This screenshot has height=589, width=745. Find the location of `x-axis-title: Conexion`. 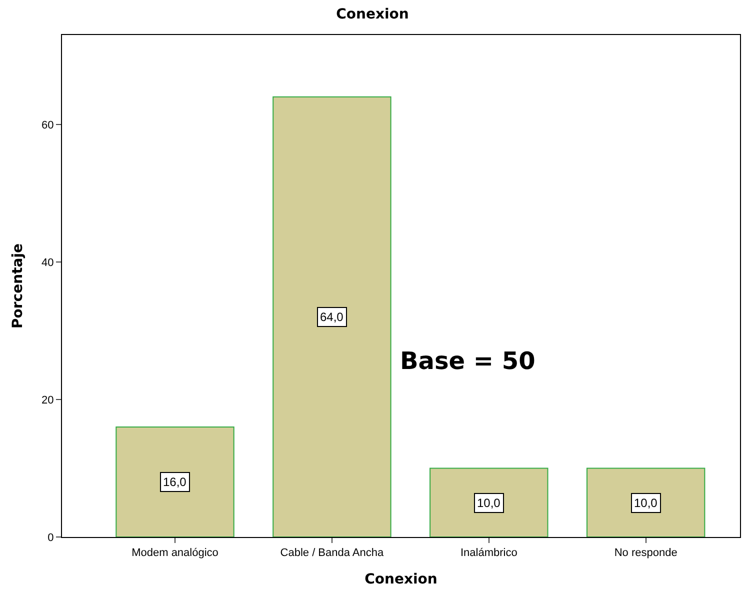

x-axis-title: Conexion is located at coordinates (401, 580).